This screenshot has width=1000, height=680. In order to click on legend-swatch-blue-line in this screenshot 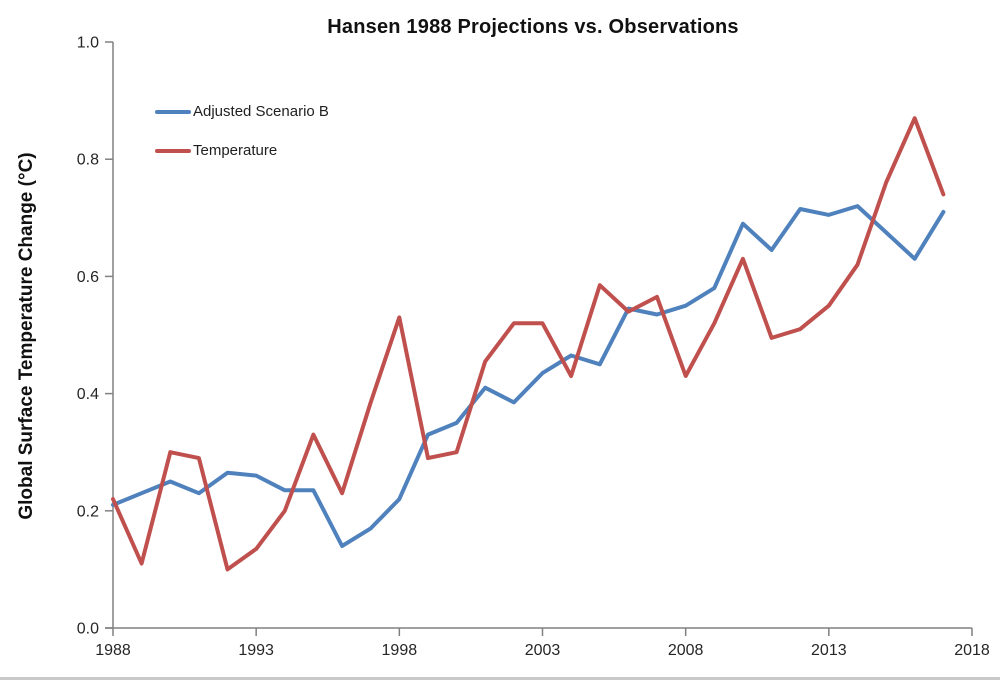, I will do `click(173, 111)`.